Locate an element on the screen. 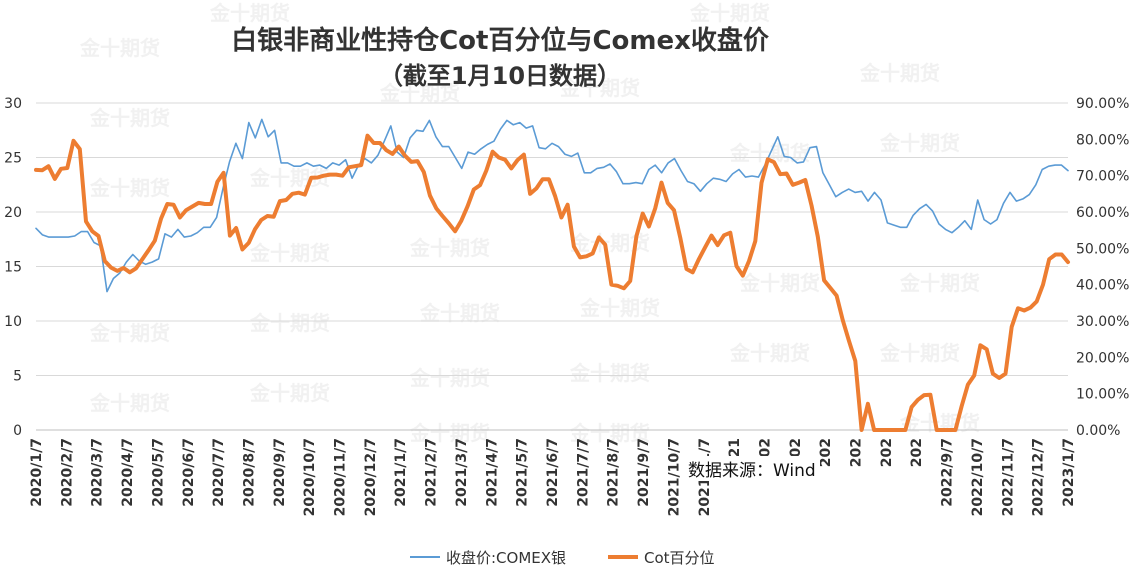  x-tick-label: 2020/1/7 is located at coordinates (37, 472).